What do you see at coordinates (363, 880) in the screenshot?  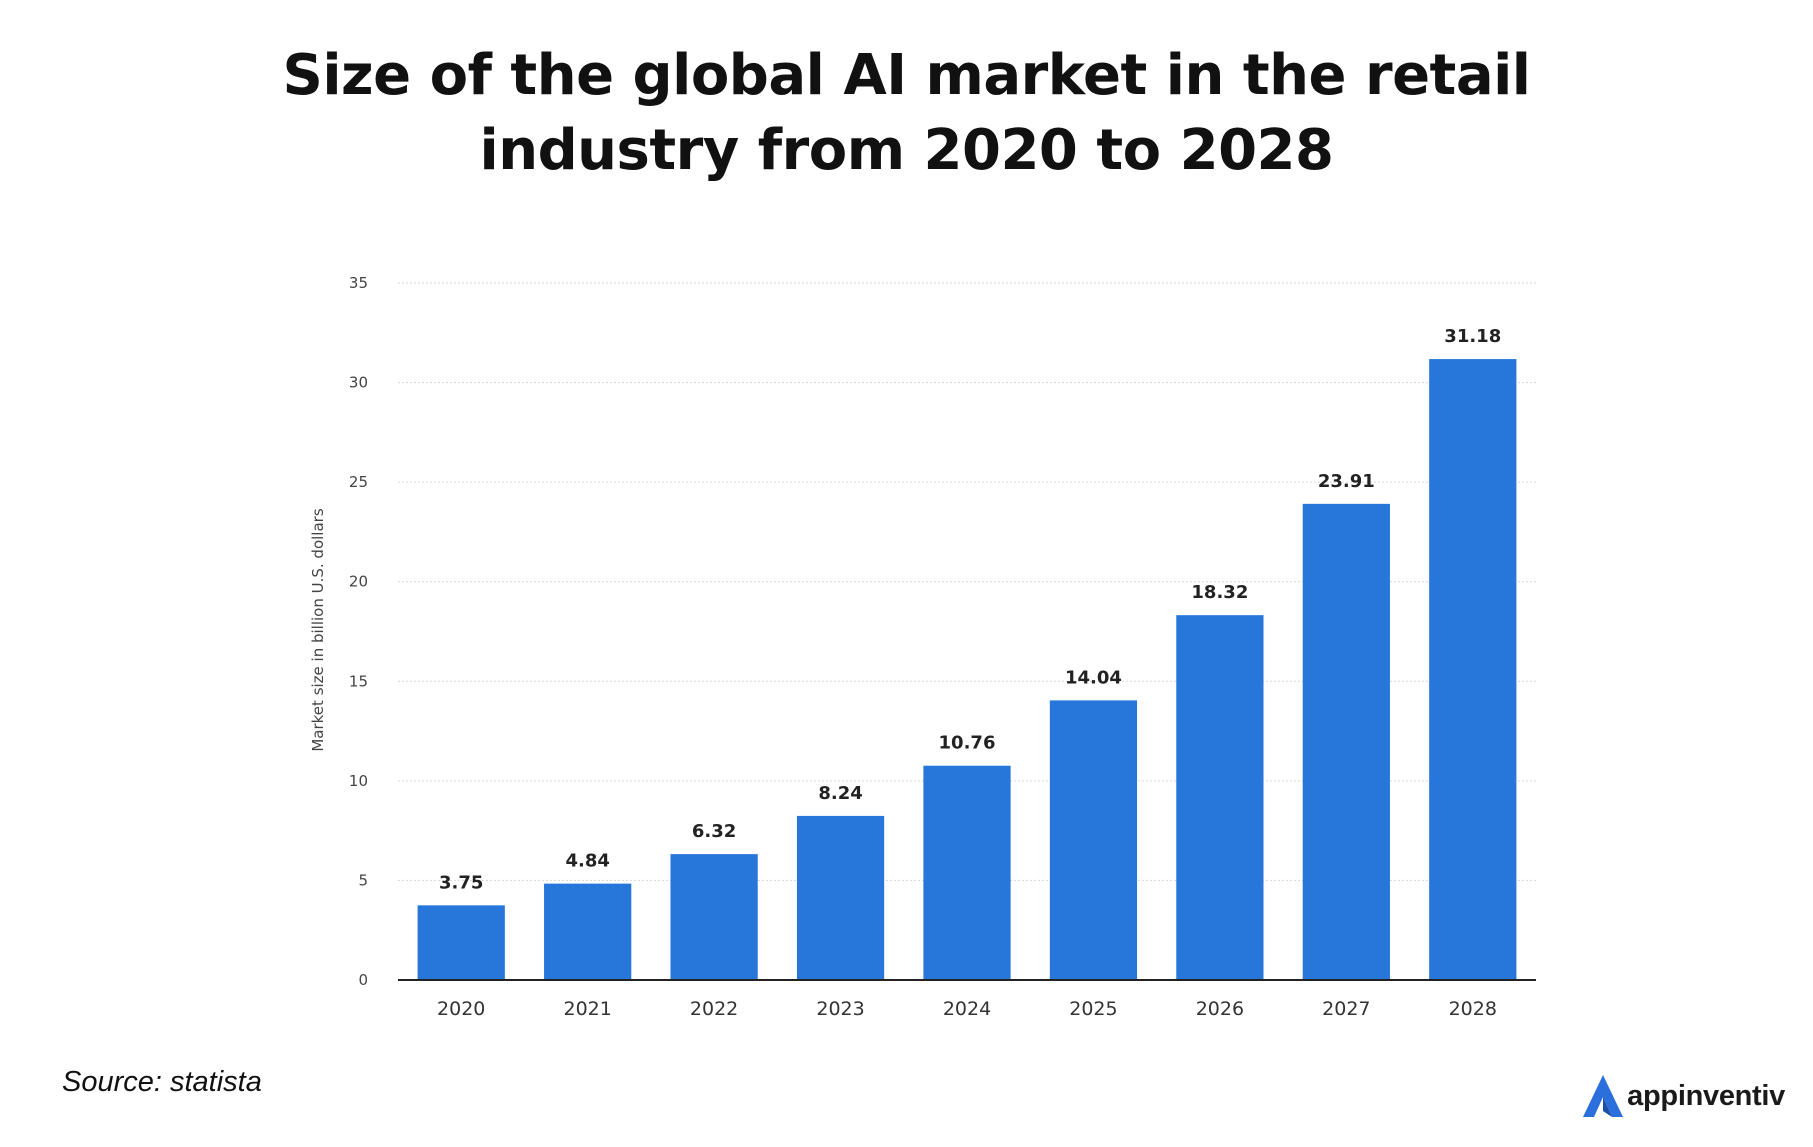 I see `y-tick-label: 5` at bounding box center [363, 880].